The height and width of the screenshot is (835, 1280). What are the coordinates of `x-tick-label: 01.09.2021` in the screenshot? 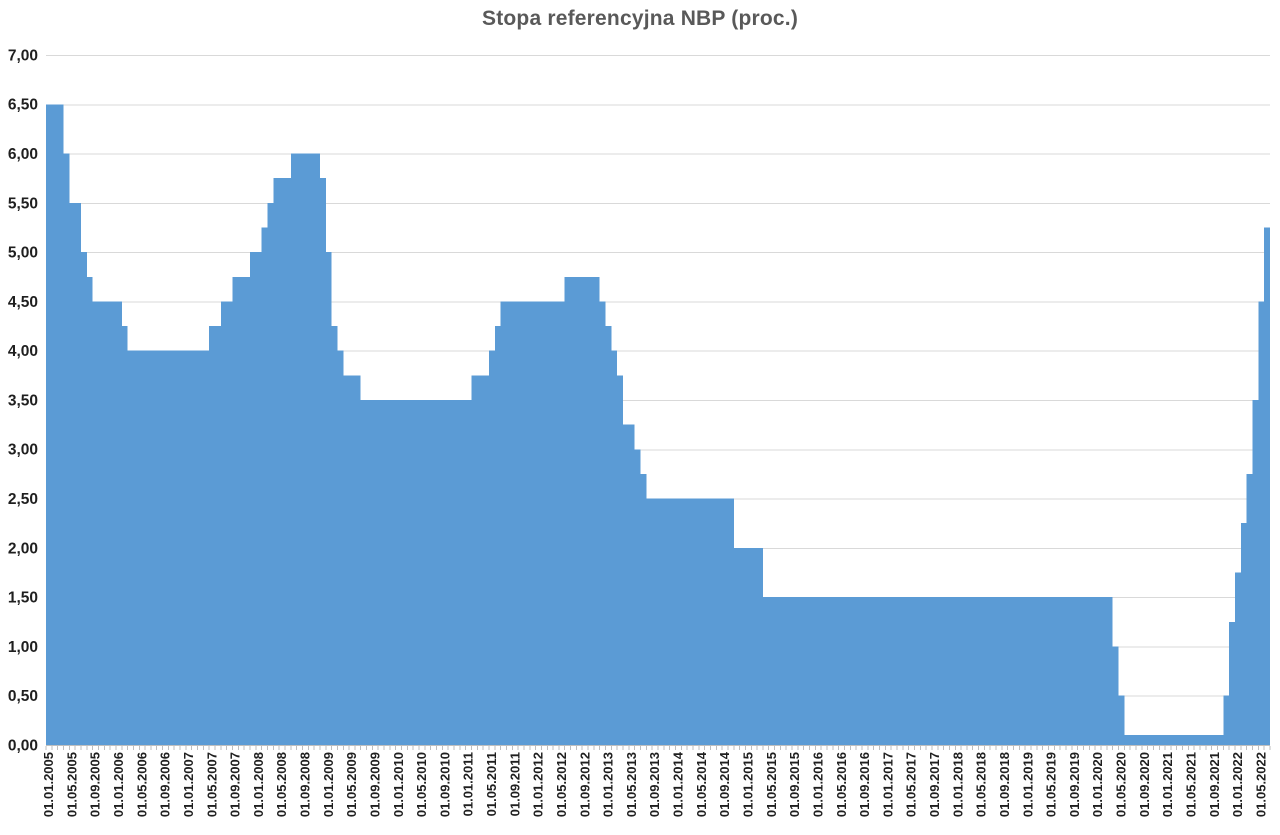 It's located at (1214, 784).